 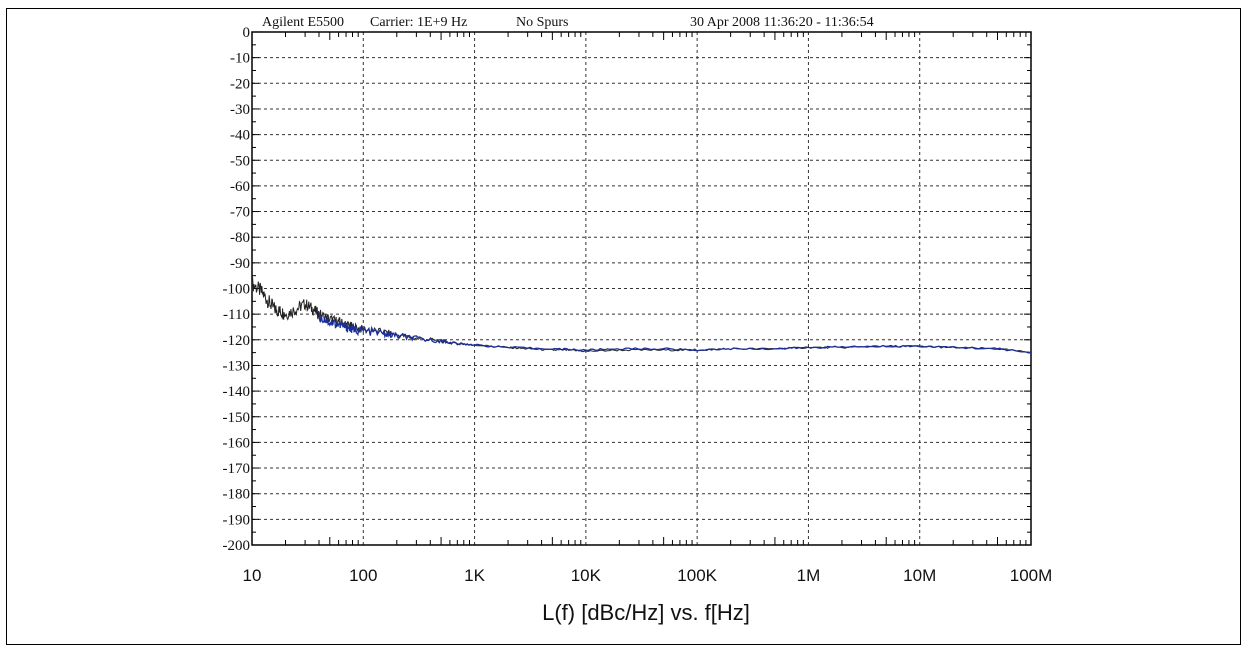 I want to click on spurs-status: No Spurs, so click(x=542, y=22).